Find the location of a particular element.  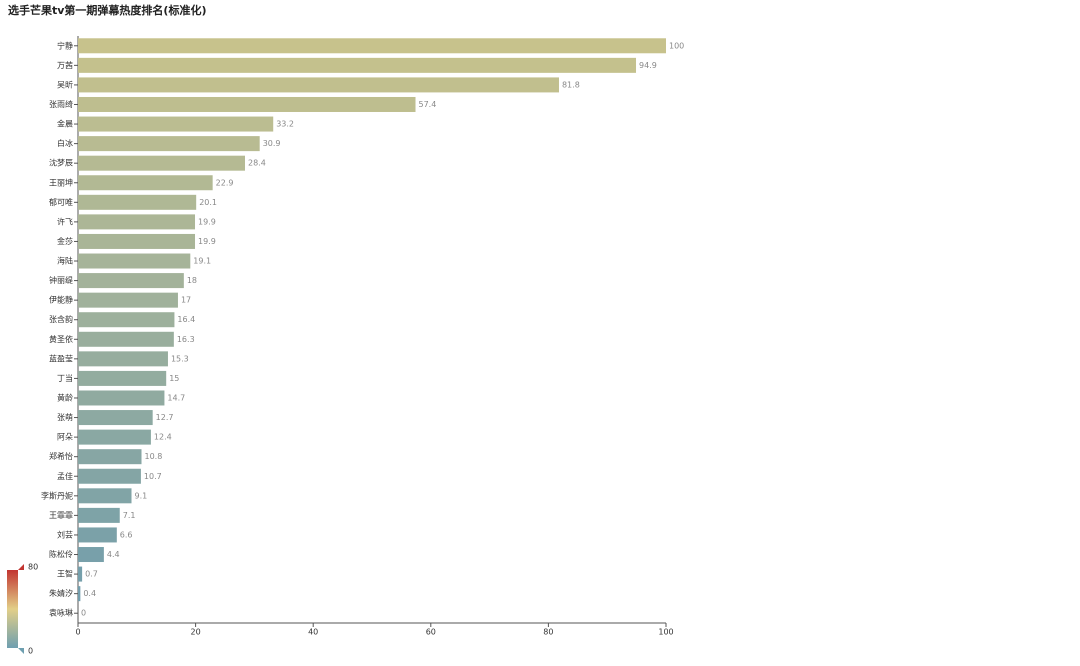

y-tick-label: 朱婧汐 is located at coordinates (61, 593).